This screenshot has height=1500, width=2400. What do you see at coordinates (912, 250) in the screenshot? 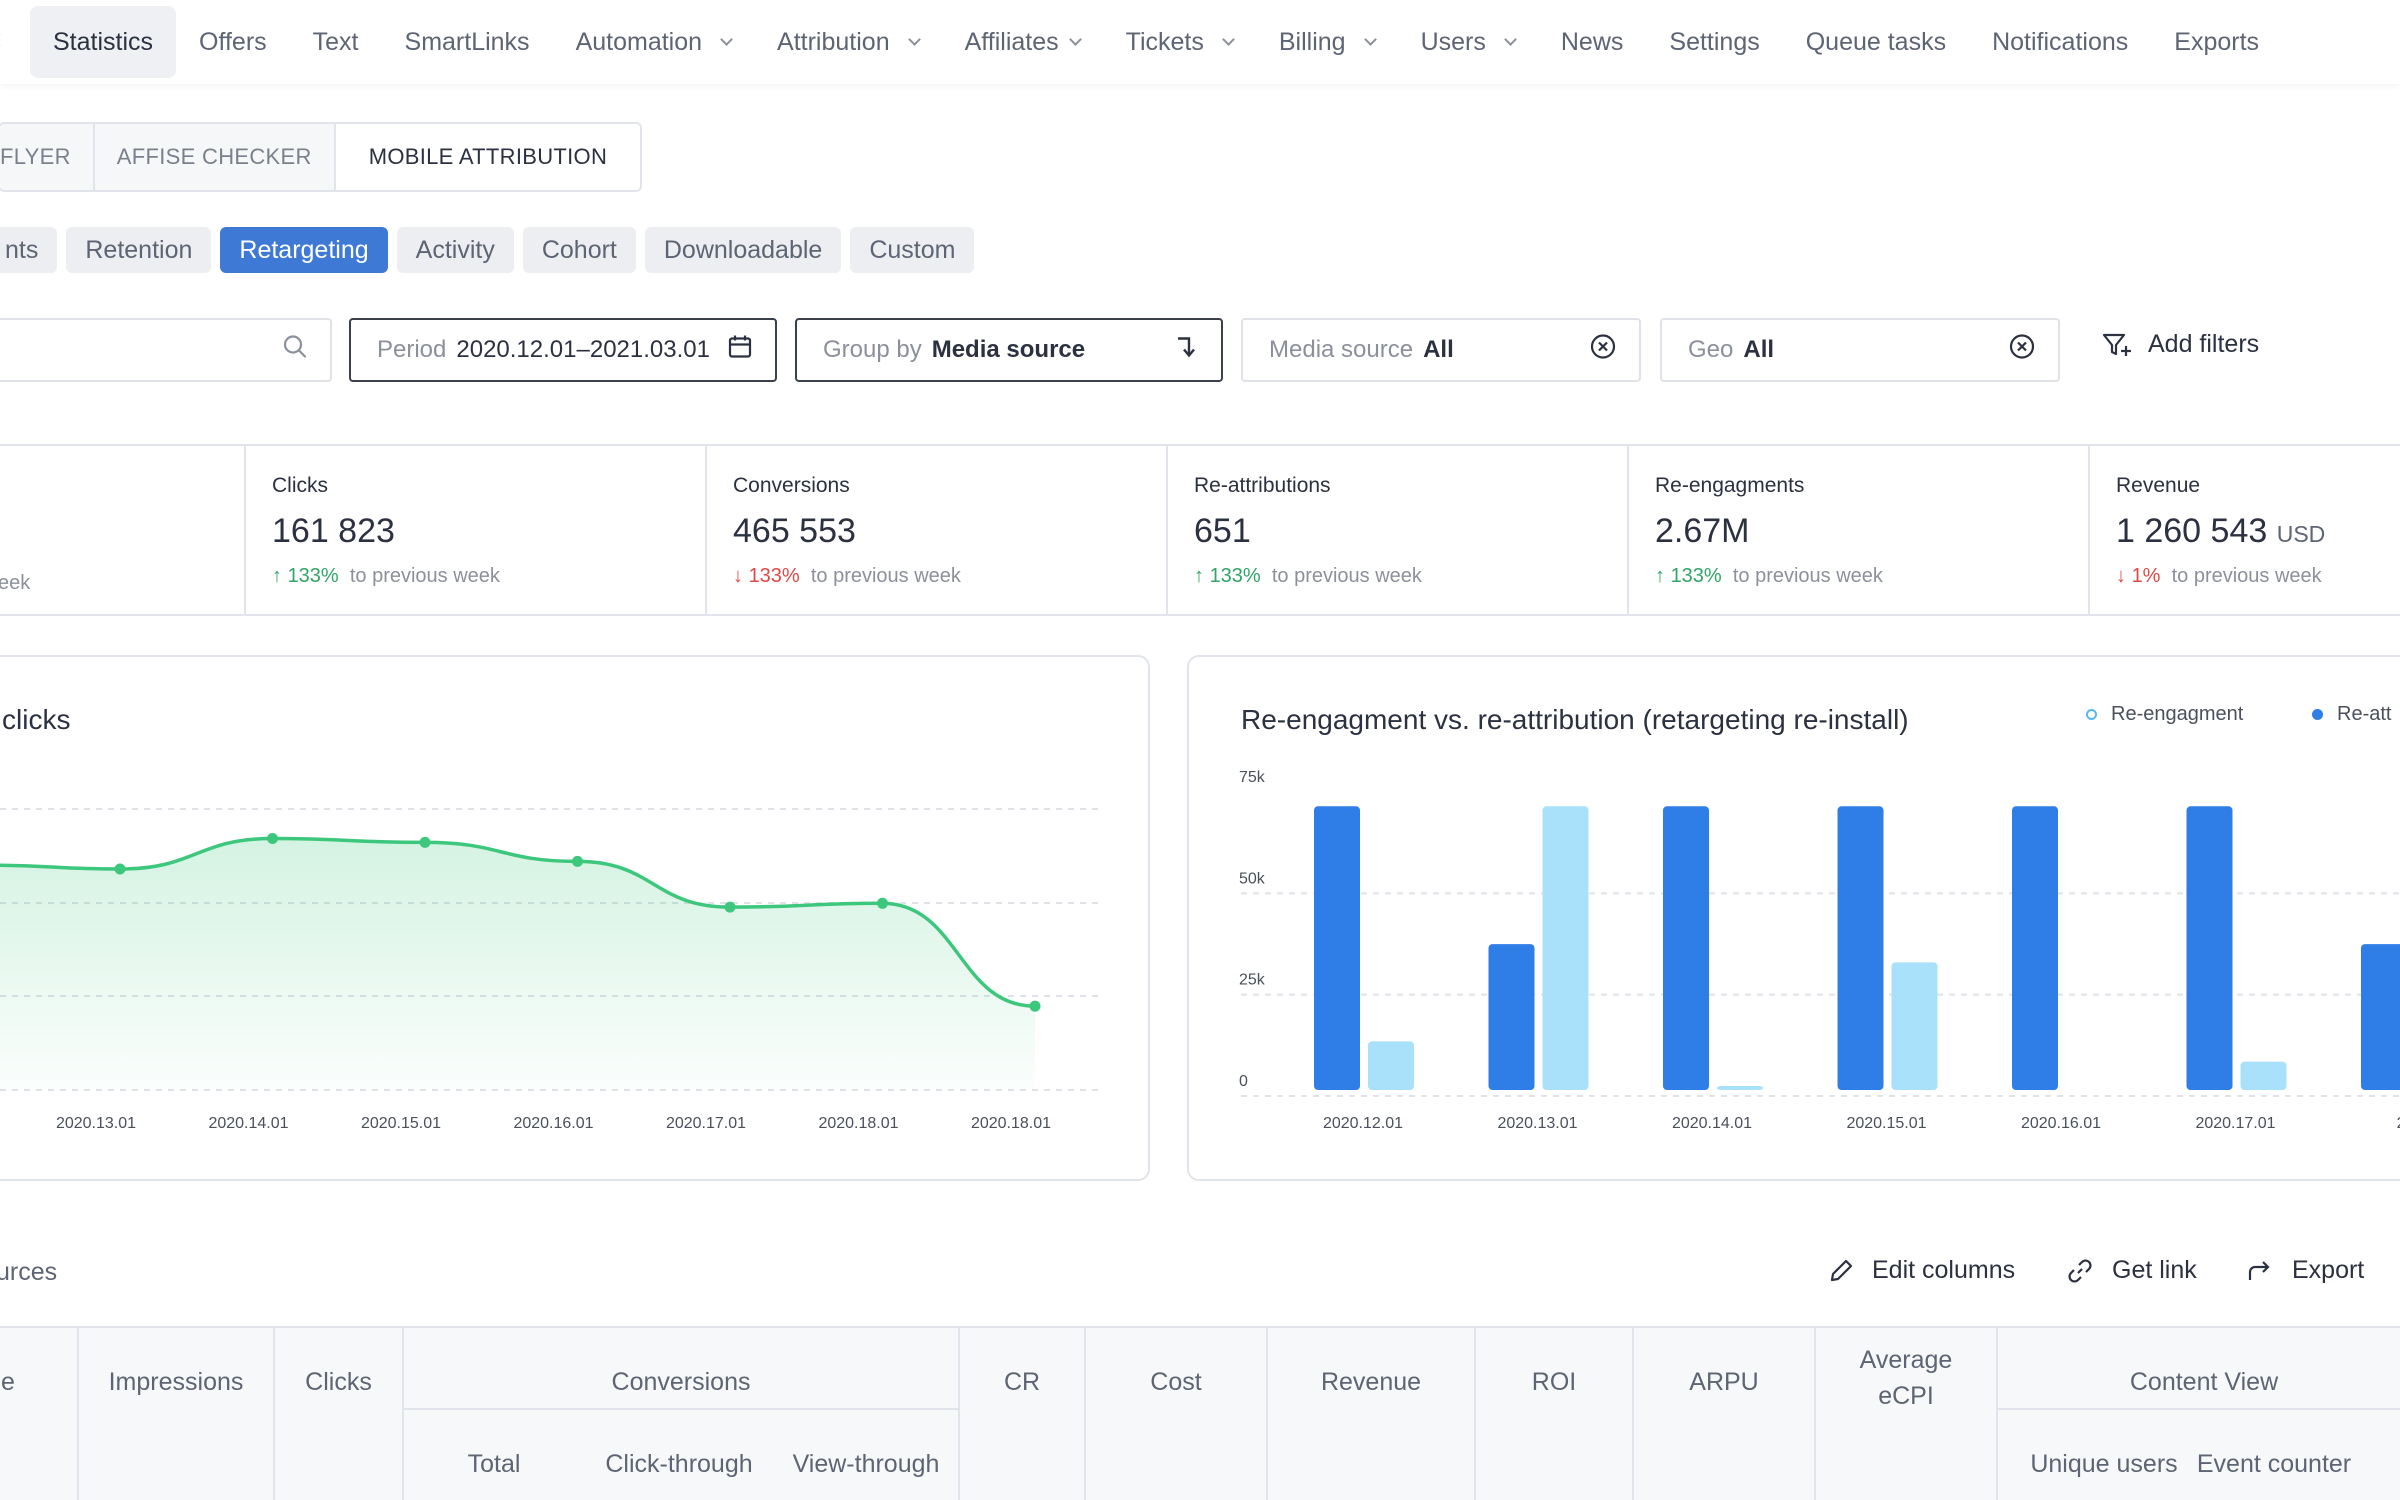
I see `report-tab-custom: Custom` at bounding box center [912, 250].